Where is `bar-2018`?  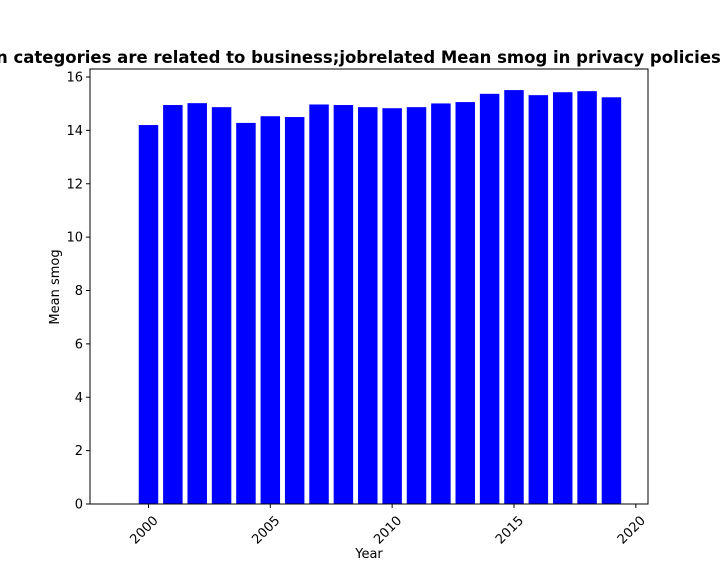 bar-2018 is located at coordinates (587, 298).